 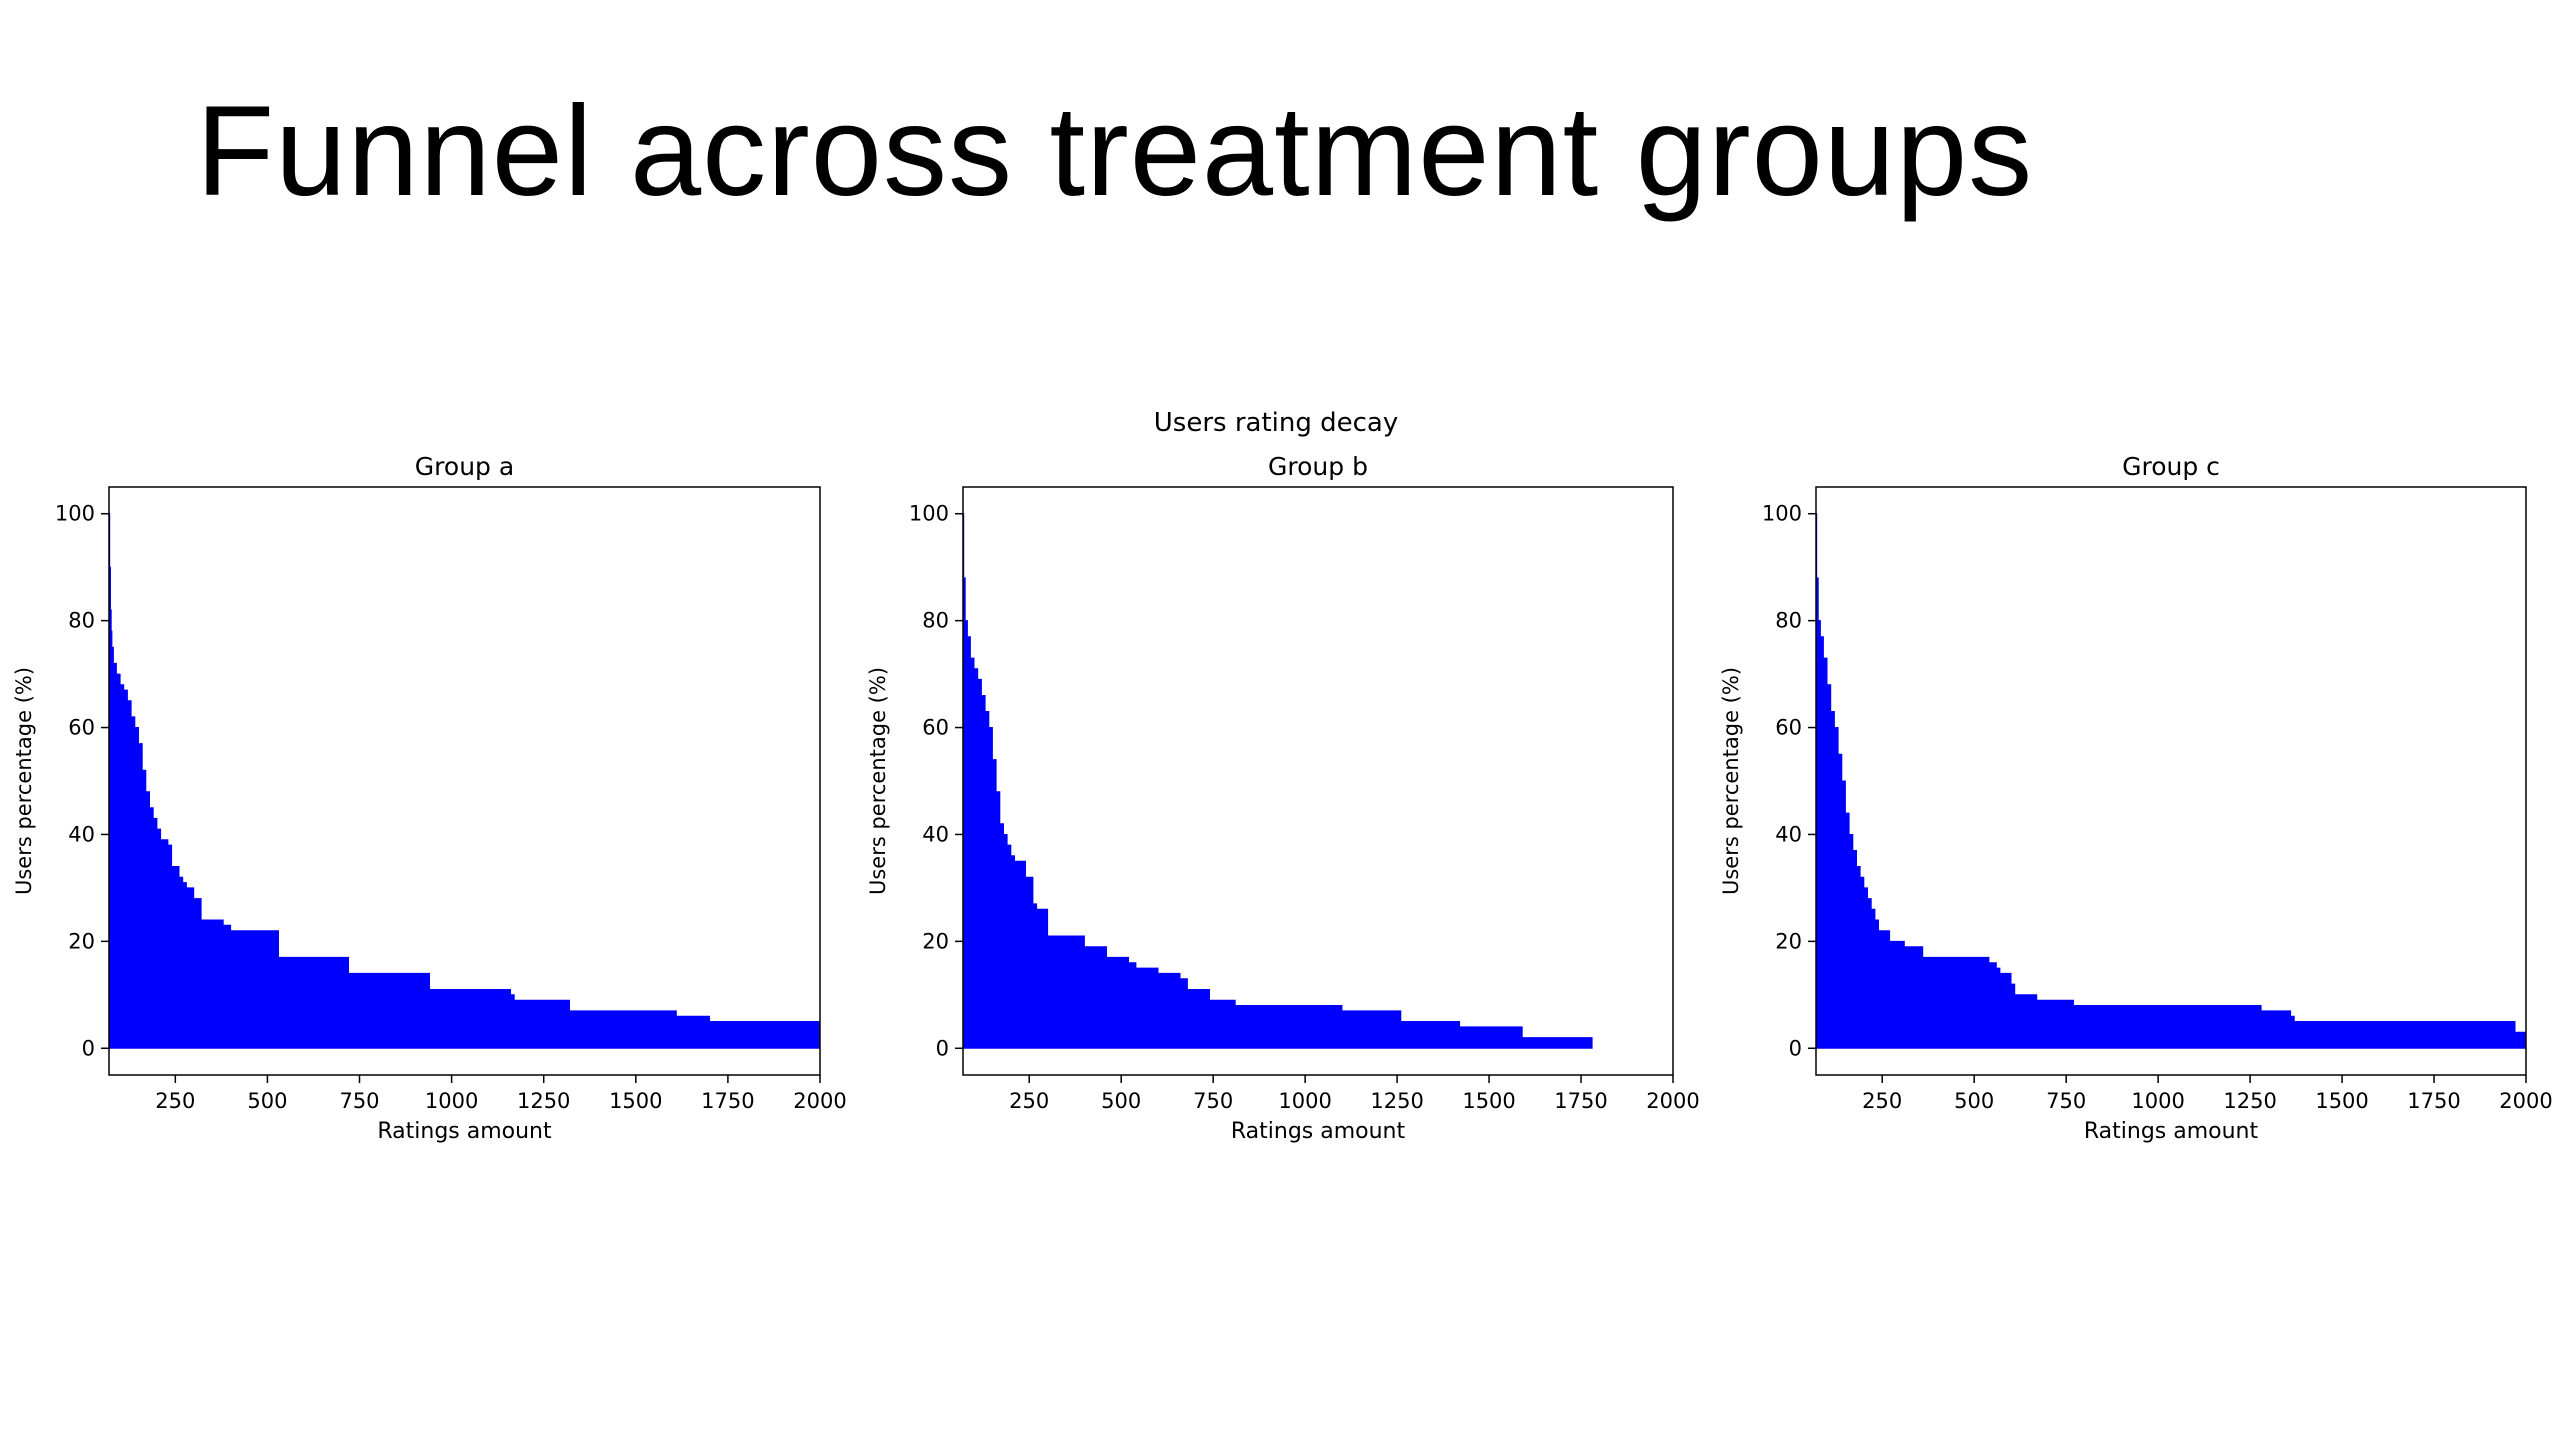 I want to click on panel-title: Group c, so click(x=2171, y=466).